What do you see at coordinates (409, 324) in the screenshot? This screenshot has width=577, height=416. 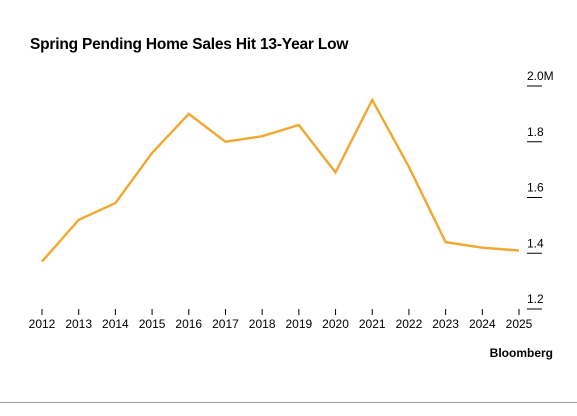 I see `x-tick-label: 2022` at bounding box center [409, 324].